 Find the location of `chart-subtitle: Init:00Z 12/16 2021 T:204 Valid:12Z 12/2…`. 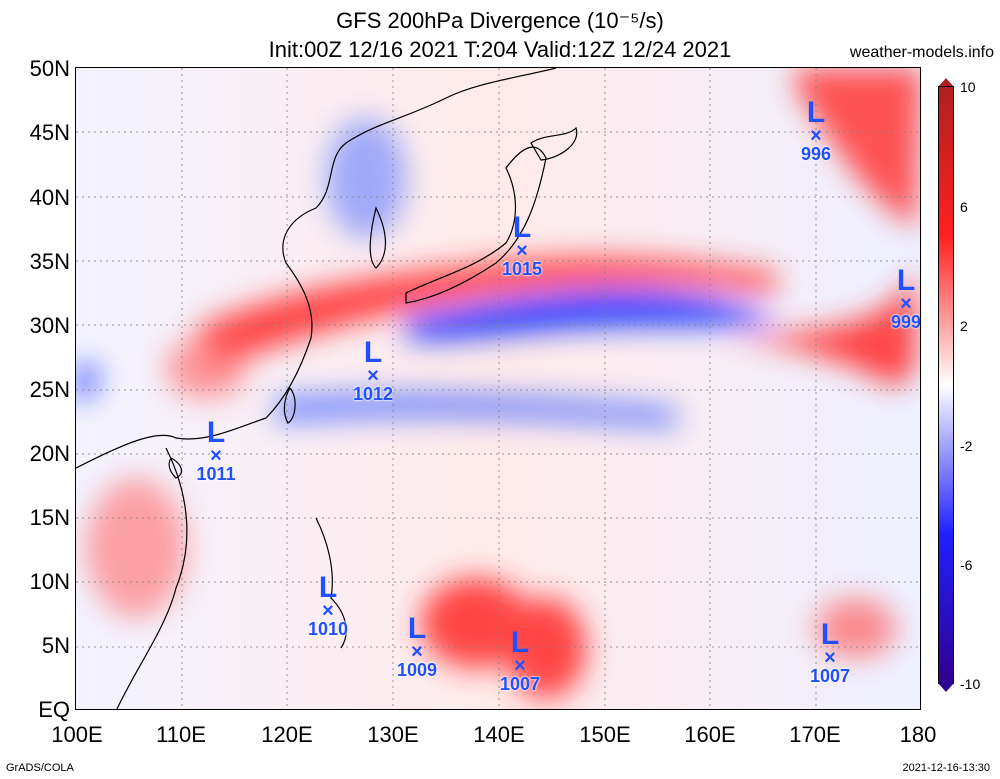

chart-subtitle: Init:00Z 12/16 2021 T:204 Valid:12Z 12/2… is located at coordinates (500, 49).